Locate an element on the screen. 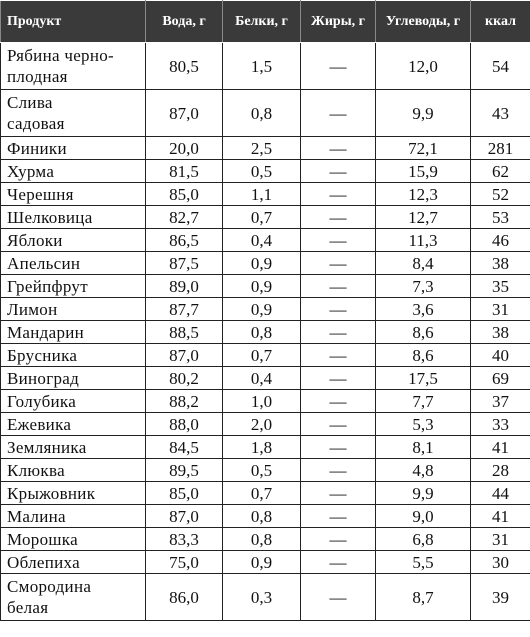 The width and height of the screenshot is (530, 637). table-row: Хурма 81,5 0,5—15,9 62 is located at coordinates (265, 171).